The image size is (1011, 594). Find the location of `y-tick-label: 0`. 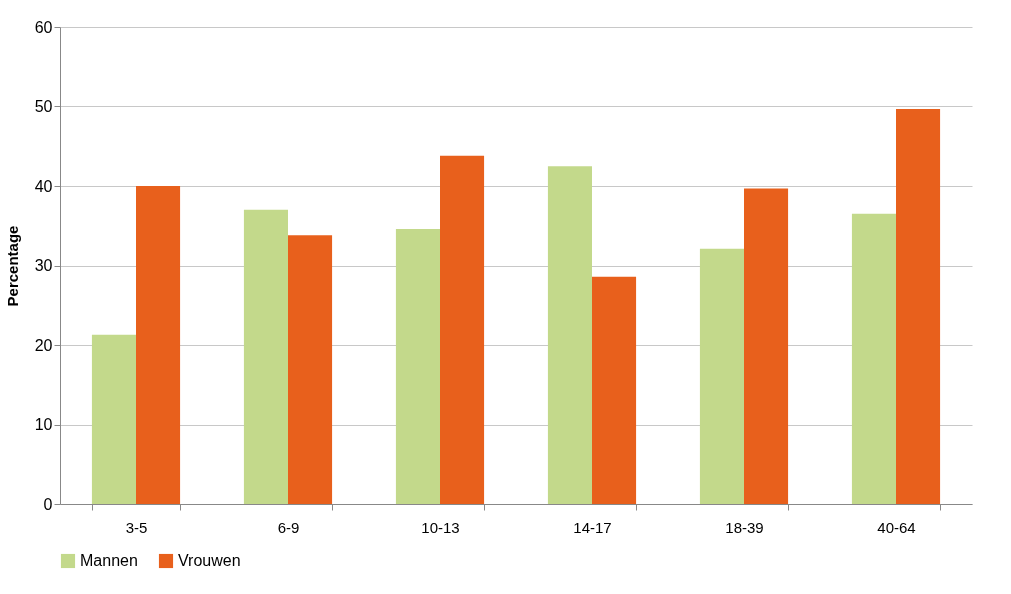

y-tick-label: 0 is located at coordinates (48, 504).